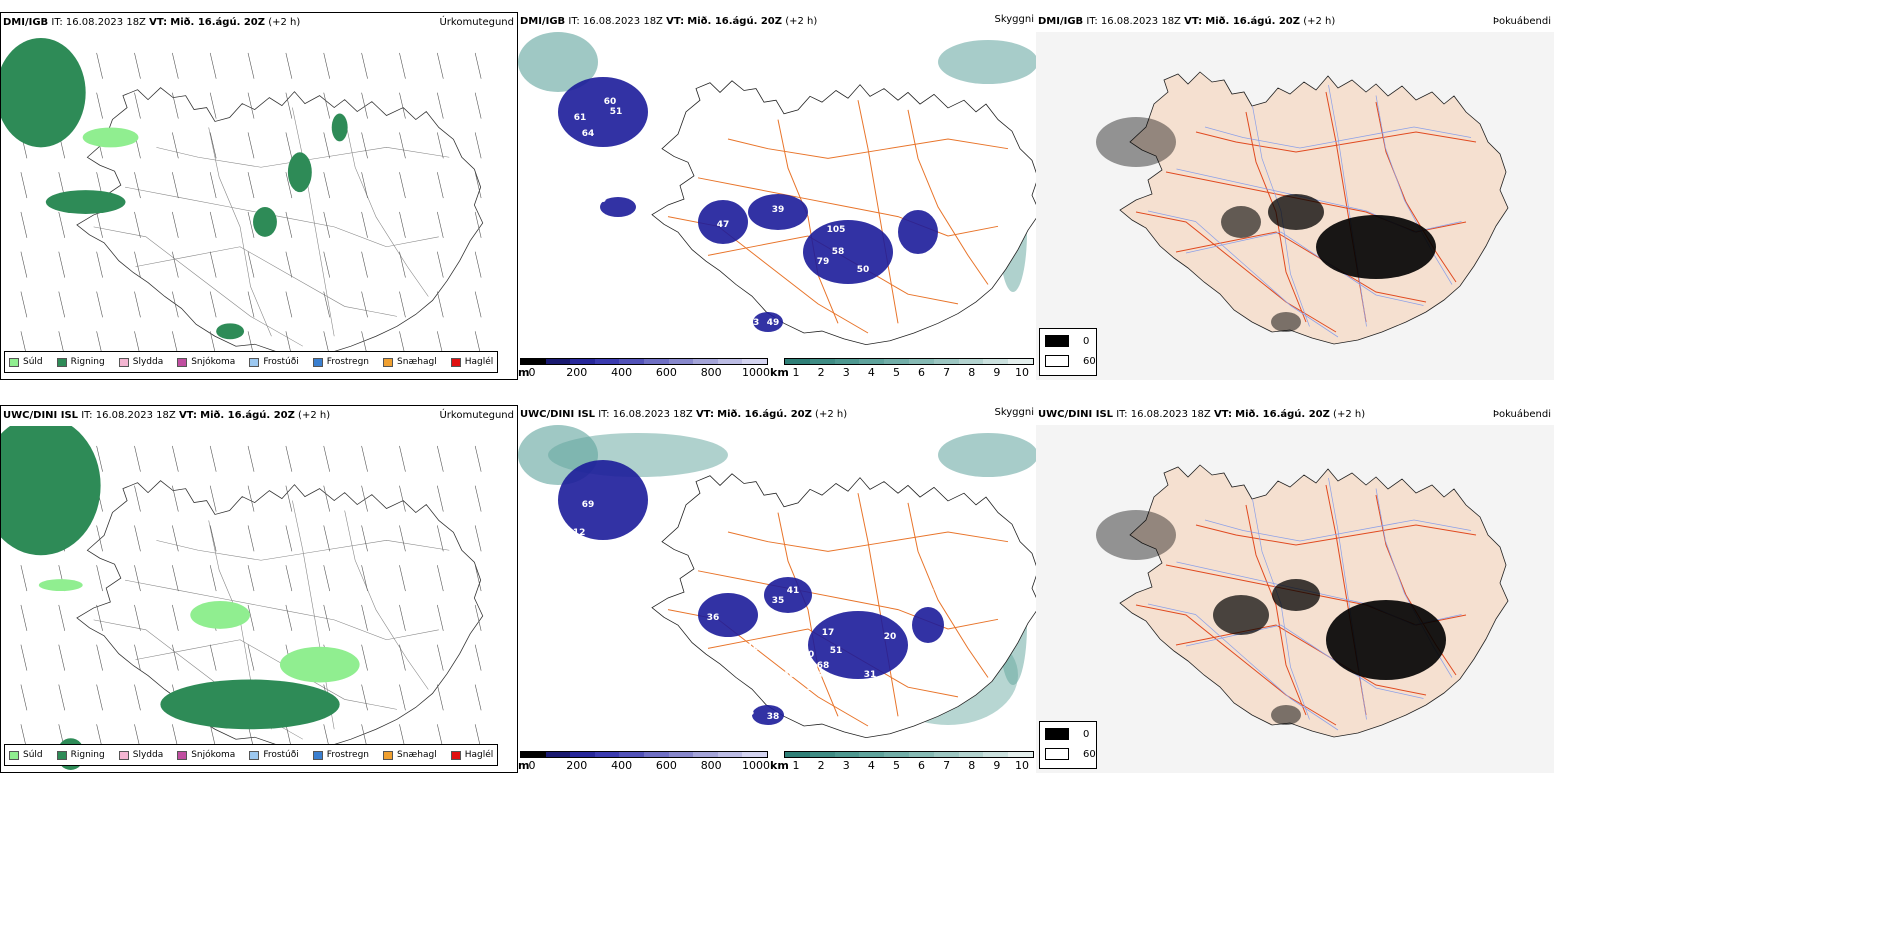 This screenshot has height=950, width=1900. Describe the element at coordinates (796, 765) in the screenshot. I see `colorbar-tick: 1` at that location.